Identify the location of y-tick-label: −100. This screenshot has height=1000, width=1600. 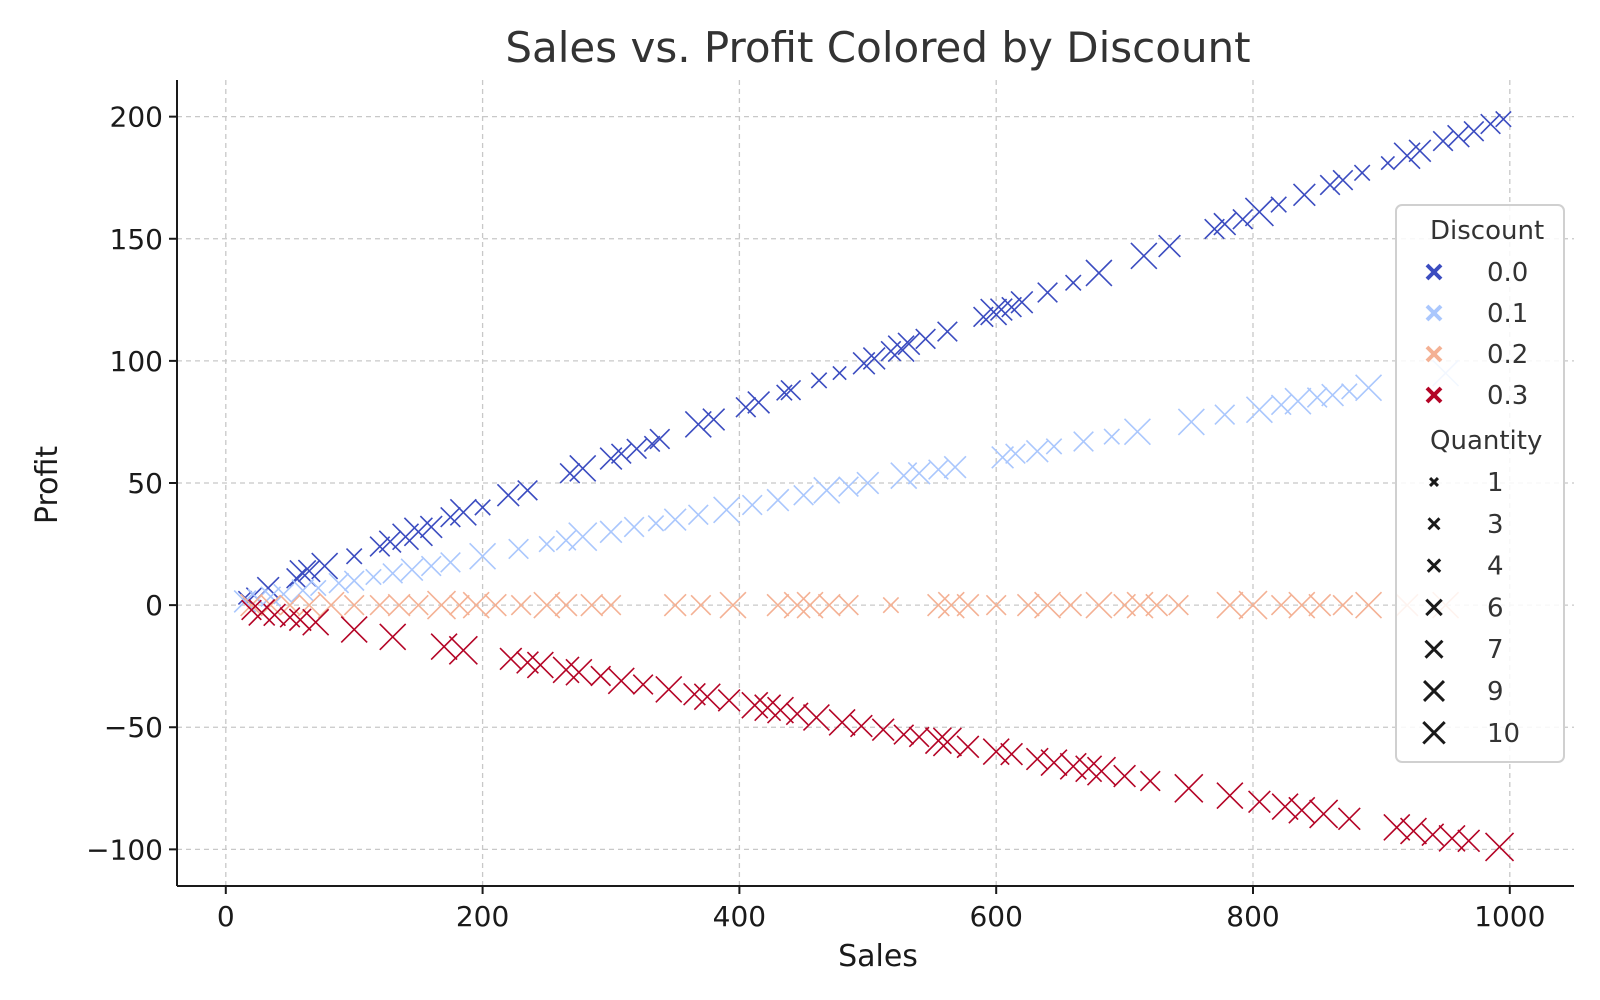
(124, 849).